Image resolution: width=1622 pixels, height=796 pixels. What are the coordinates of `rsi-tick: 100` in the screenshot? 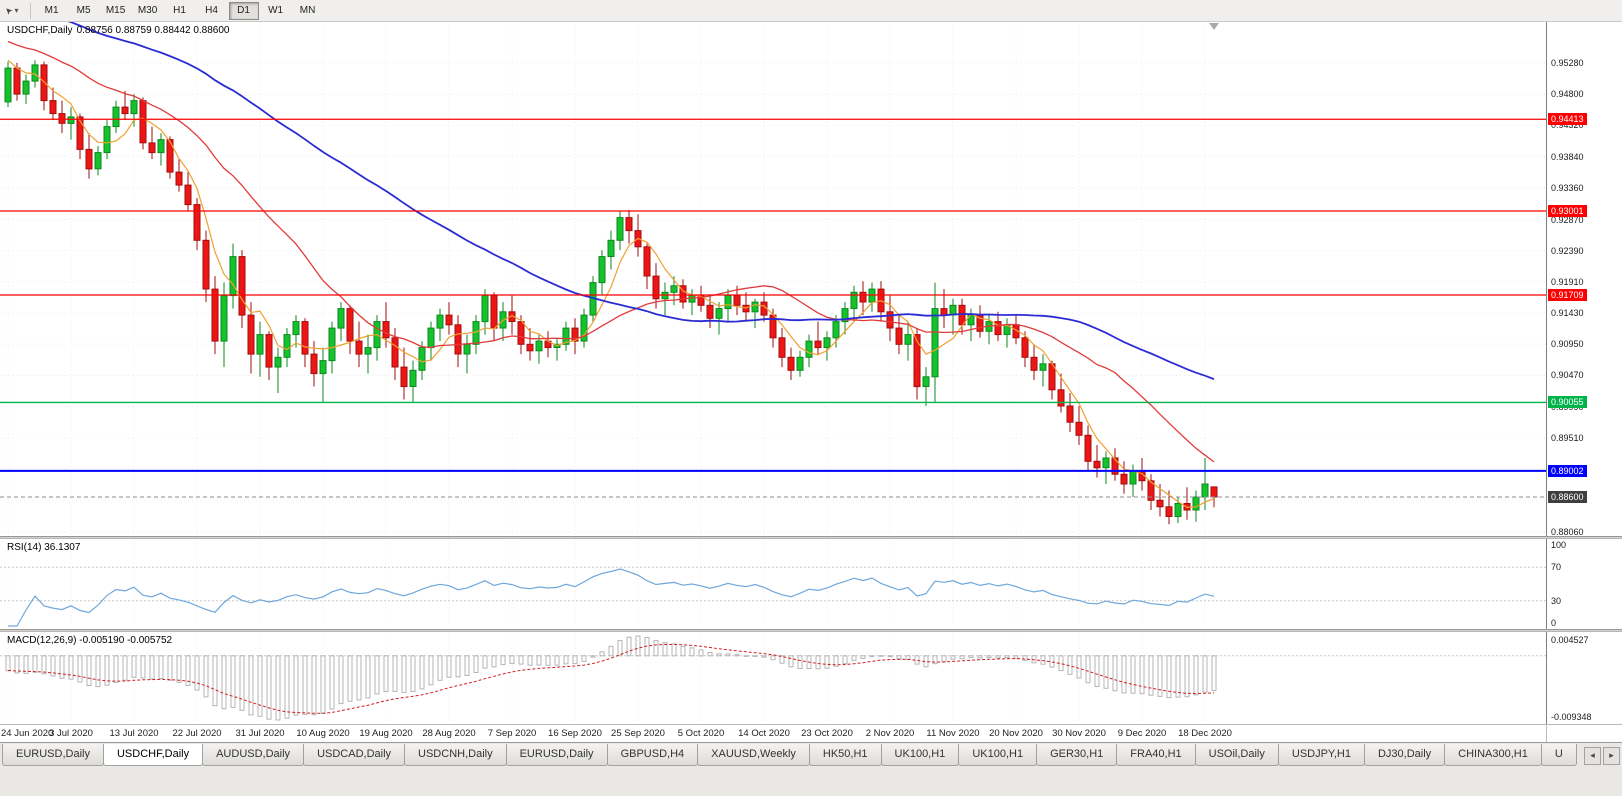 It's located at (1559, 545).